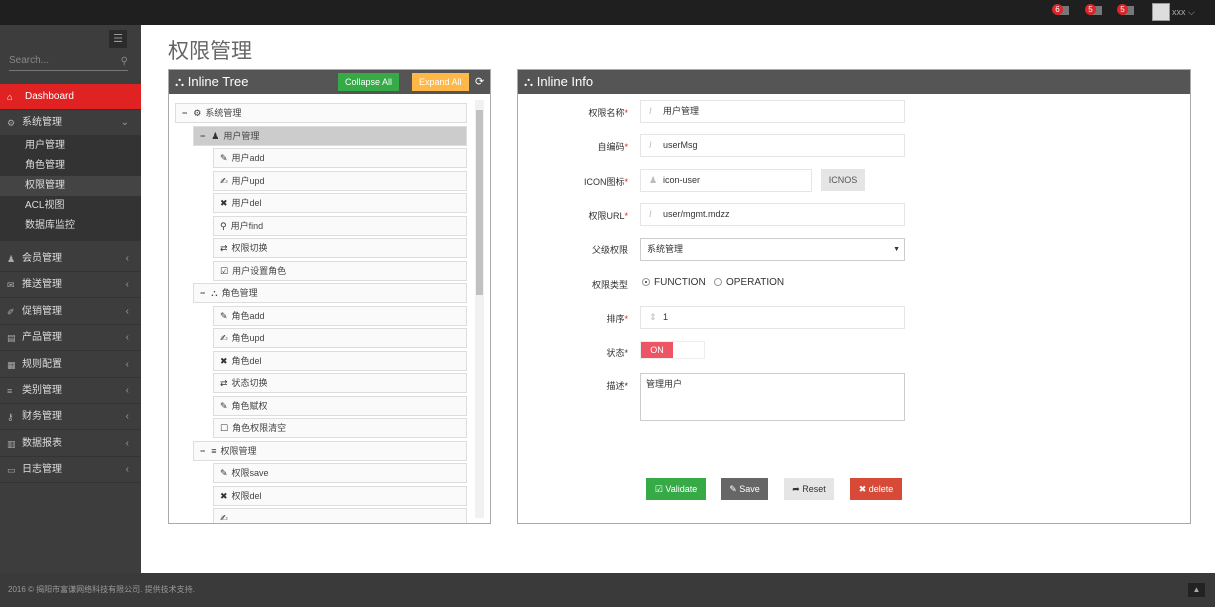 The image size is (1215, 607). I want to click on check-icon: ☑, so click(658, 489).